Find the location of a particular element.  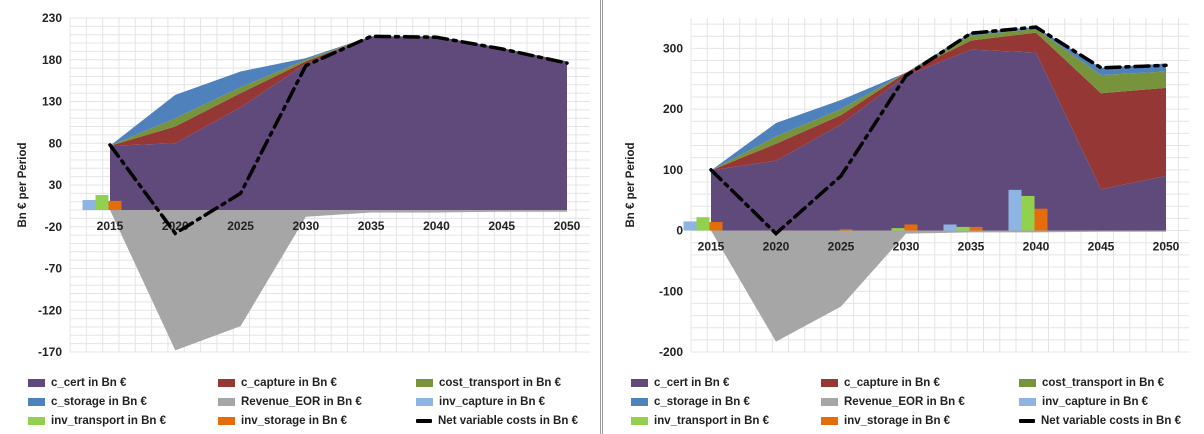

legend-item-net-variable-costs-in-bn: Net variable costs in Bn € is located at coordinates (497, 421).